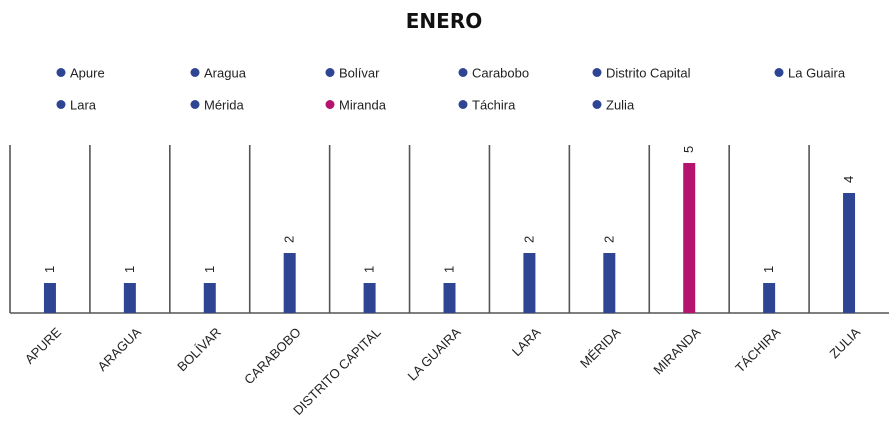  I want to click on bar-distrito-capital, so click(369, 298).